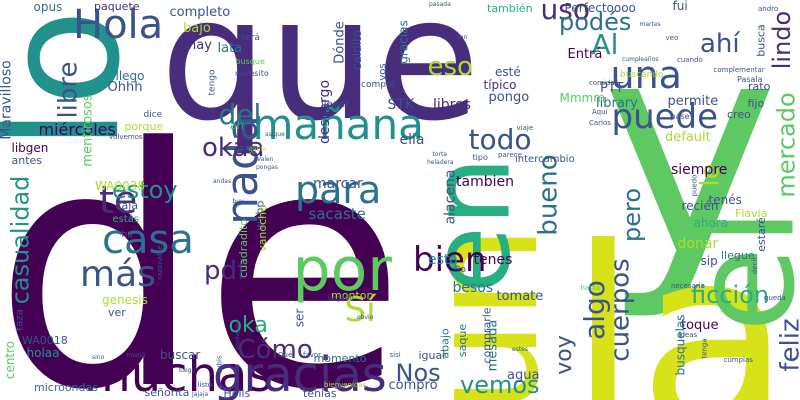 This screenshot has height=400, width=800. Describe the element at coordinates (450, 260) in the screenshot. I see `cloud-word: bien` at that location.